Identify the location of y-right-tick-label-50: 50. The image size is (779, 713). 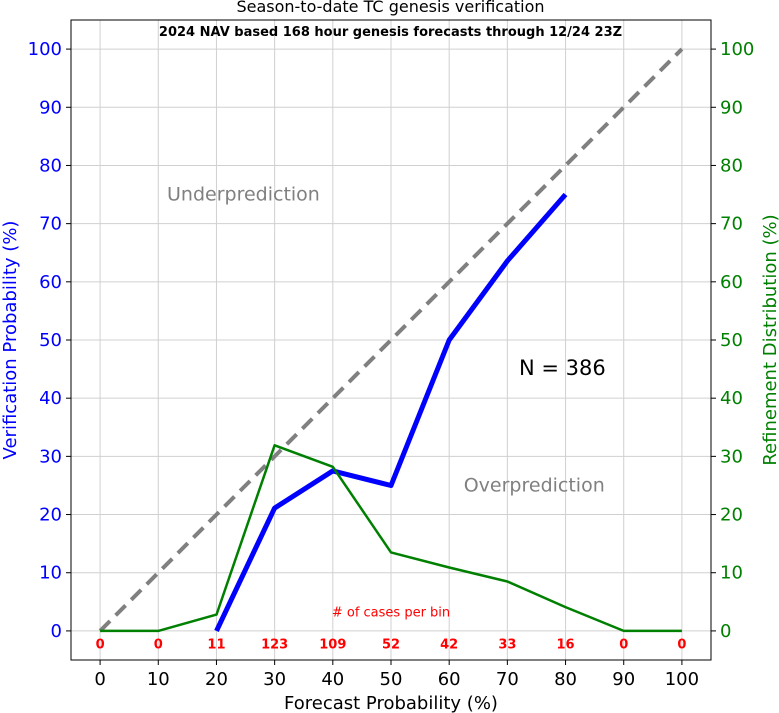
(731, 340).